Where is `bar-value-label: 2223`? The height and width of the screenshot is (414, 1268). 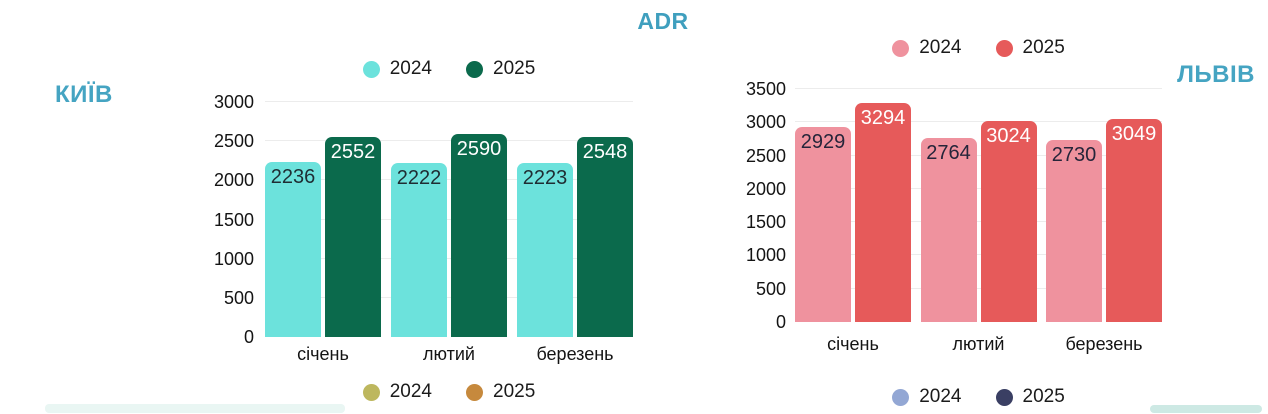 bar-value-label: 2223 is located at coordinates (545, 177).